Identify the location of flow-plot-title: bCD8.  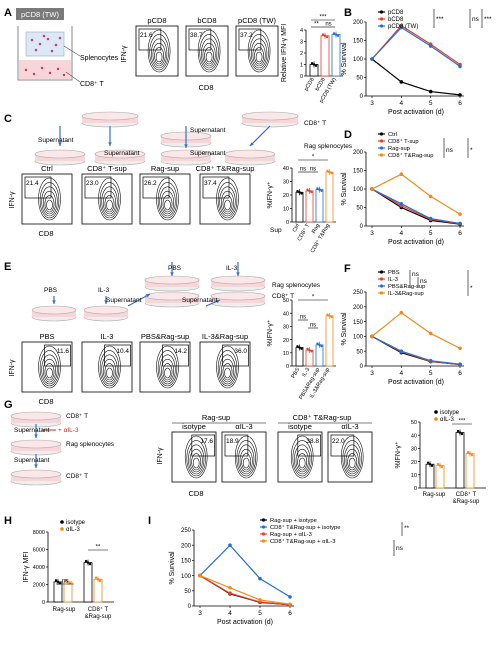
(206, 20).